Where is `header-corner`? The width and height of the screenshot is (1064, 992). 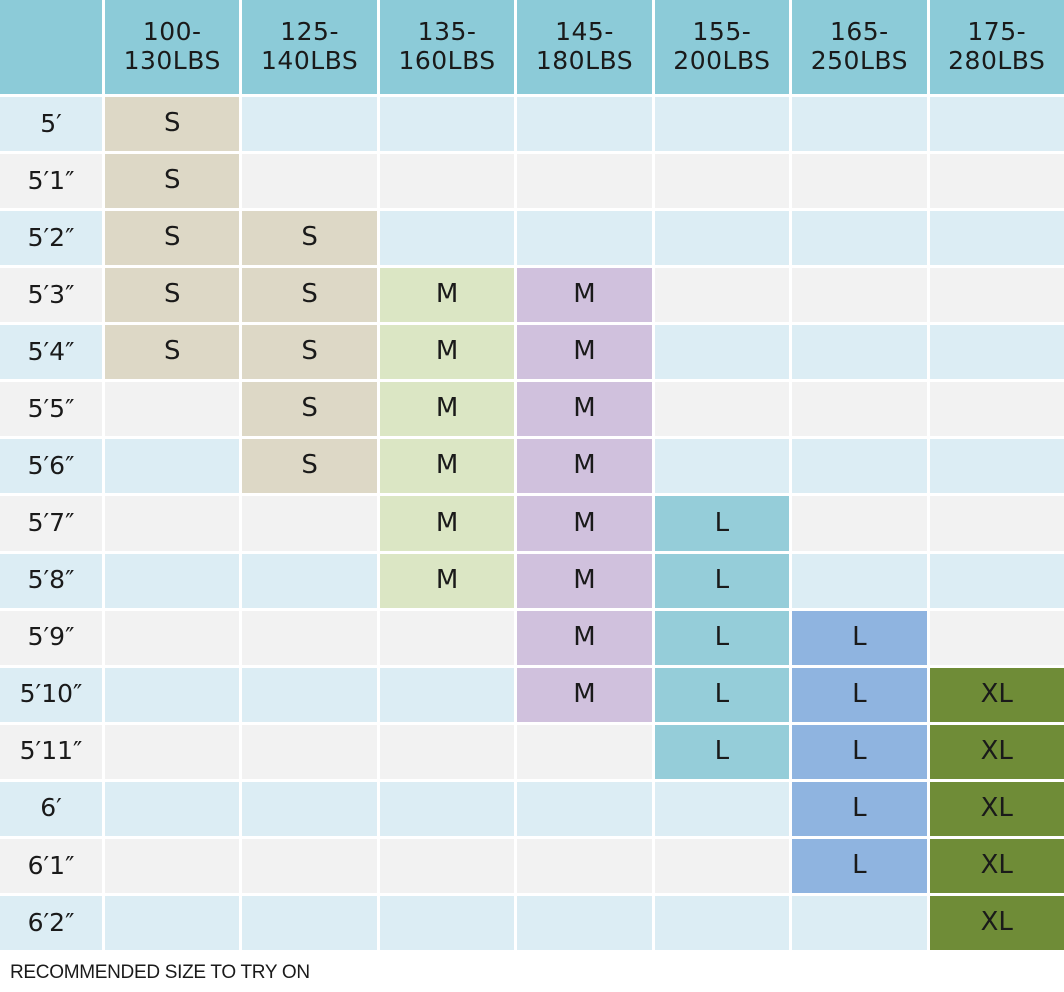 header-corner is located at coordinates (51, 47).